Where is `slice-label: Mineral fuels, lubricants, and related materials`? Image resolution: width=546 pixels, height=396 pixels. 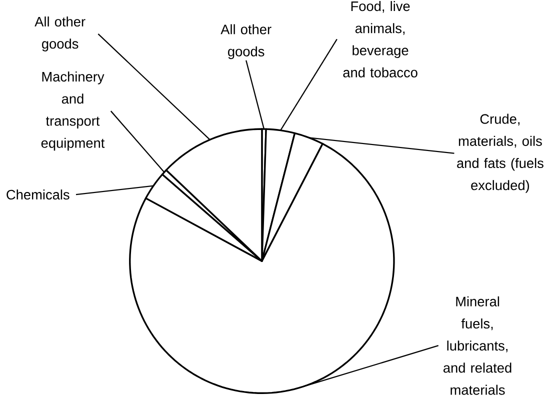
slice-label: Mineral fuels, lubricants, and related materials is located at coordinates (477, 345).